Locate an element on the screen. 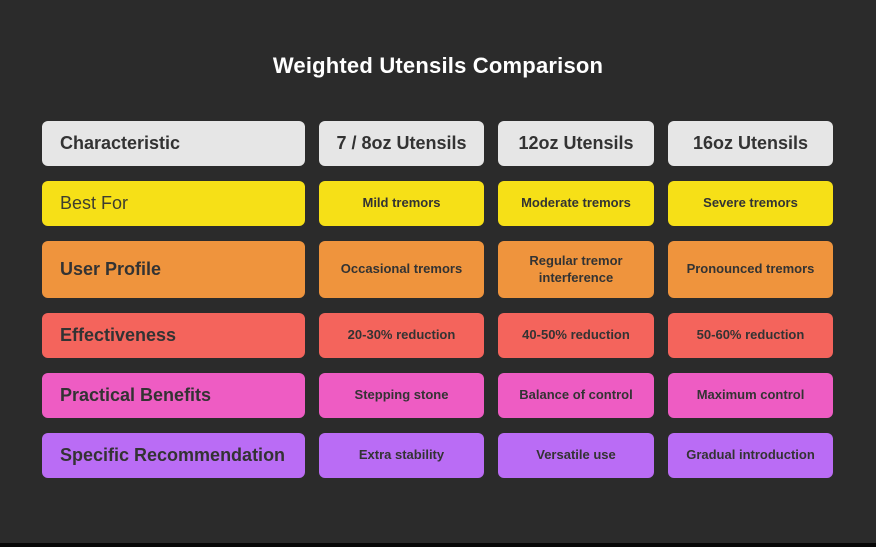  header-cell-7-8oz: 7 / 8oz Utensils is located at coordinates (401, 143).